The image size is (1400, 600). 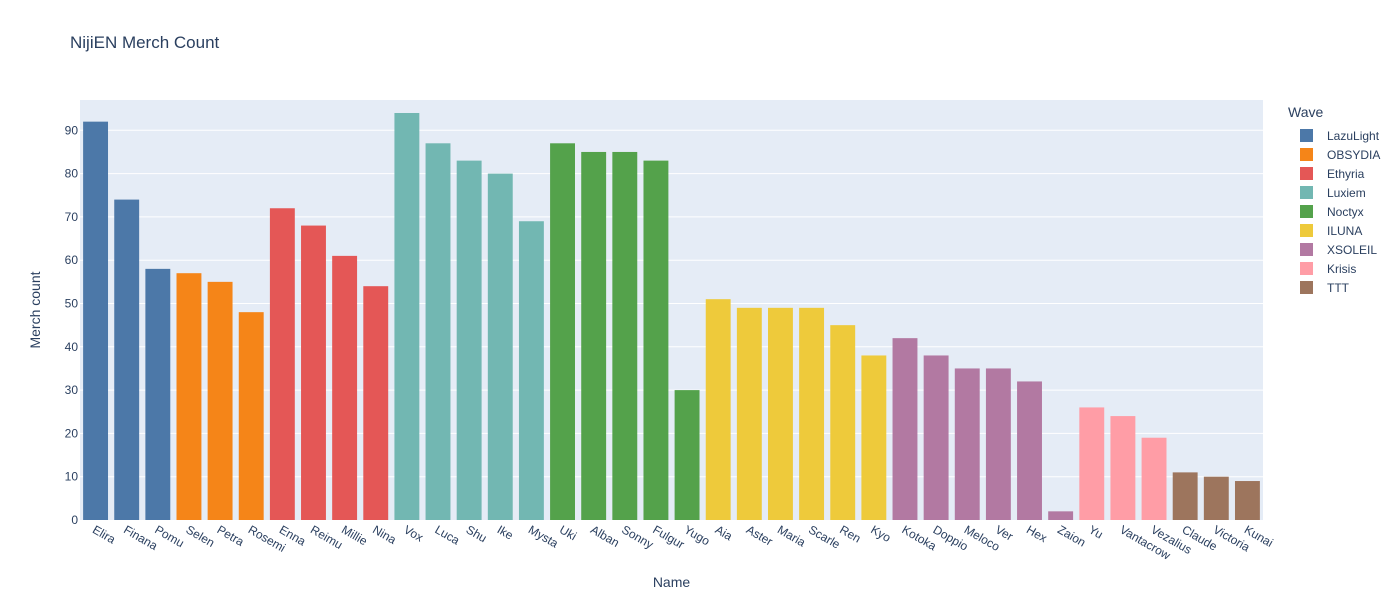 What do you see at coordinates (1346, 173) in the screenshot?
I see `legend-label: Ethyria` at bounding box center [1346, 173].